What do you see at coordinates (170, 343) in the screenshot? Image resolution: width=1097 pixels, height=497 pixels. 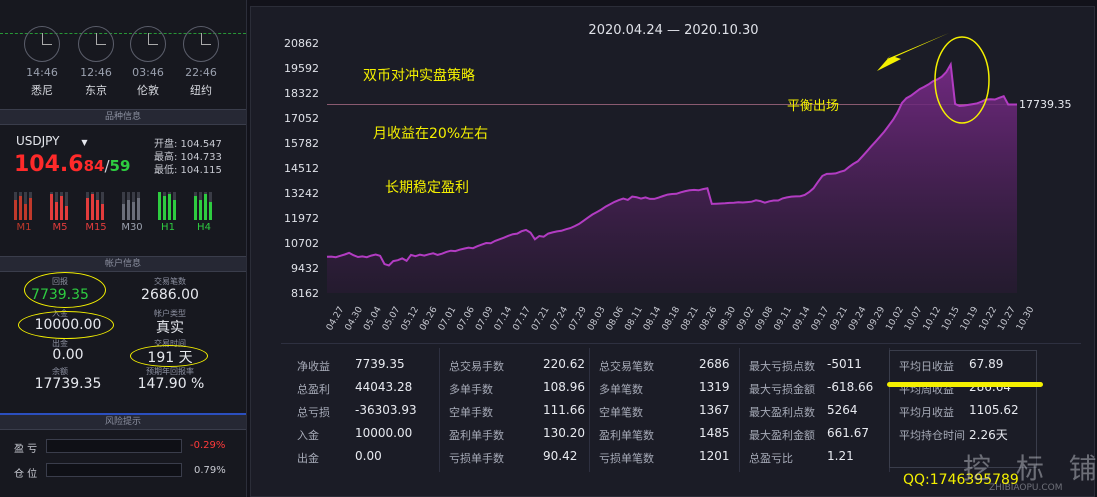 I see `trade-time-label: 交易时间` at bounding box center [170, 343].